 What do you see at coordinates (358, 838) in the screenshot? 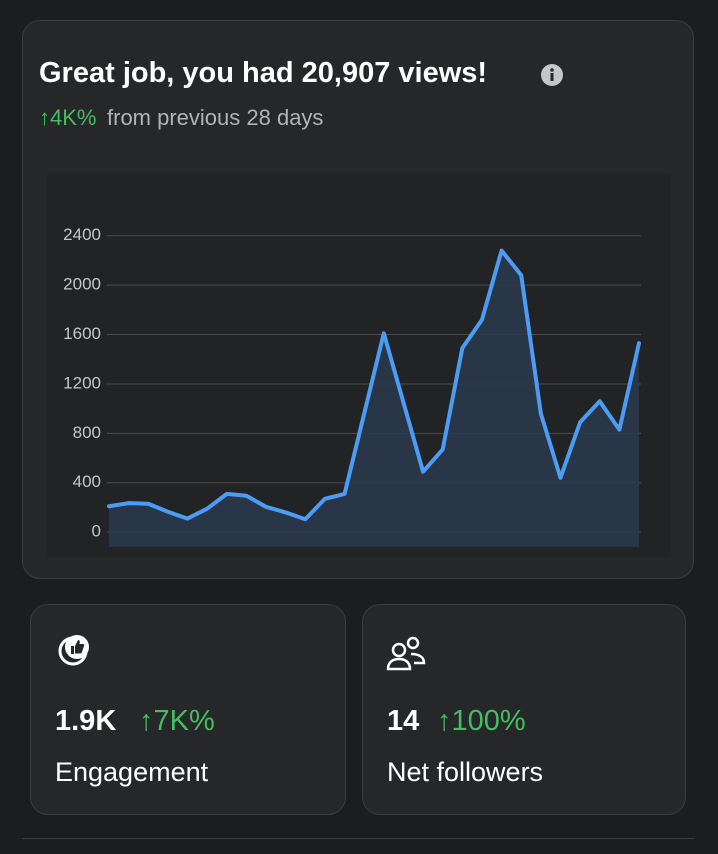
I see `divider` at bounding box center [358, 838].